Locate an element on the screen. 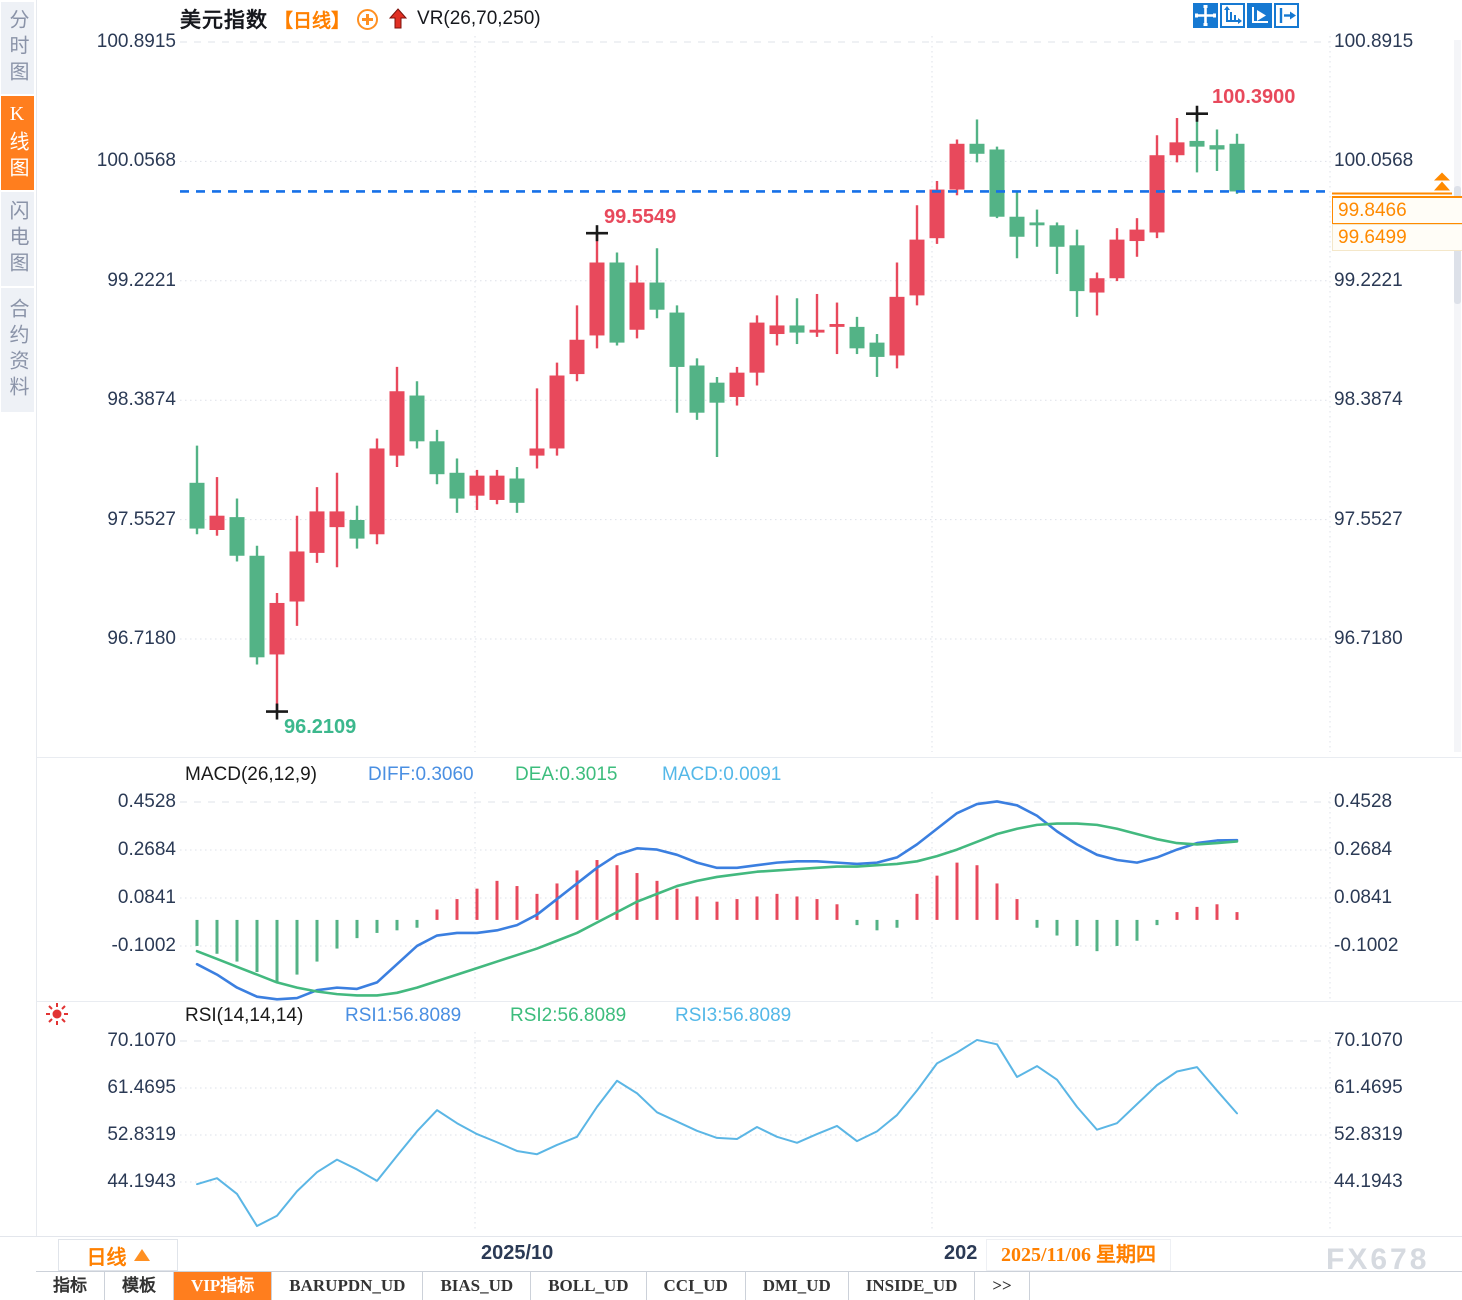  rsi-axis-label: 70.1070 is located at coordinates (141, 1040).